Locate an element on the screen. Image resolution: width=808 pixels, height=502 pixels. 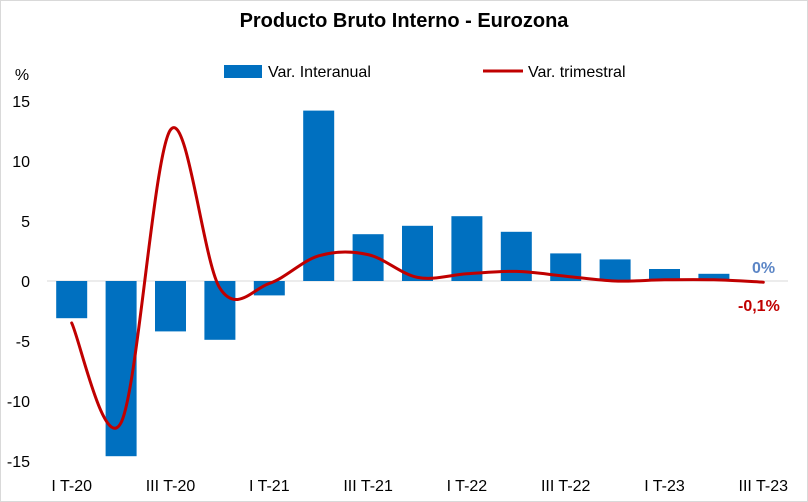
x-tick-label: I T-21 is located at coordinates (269, 486).